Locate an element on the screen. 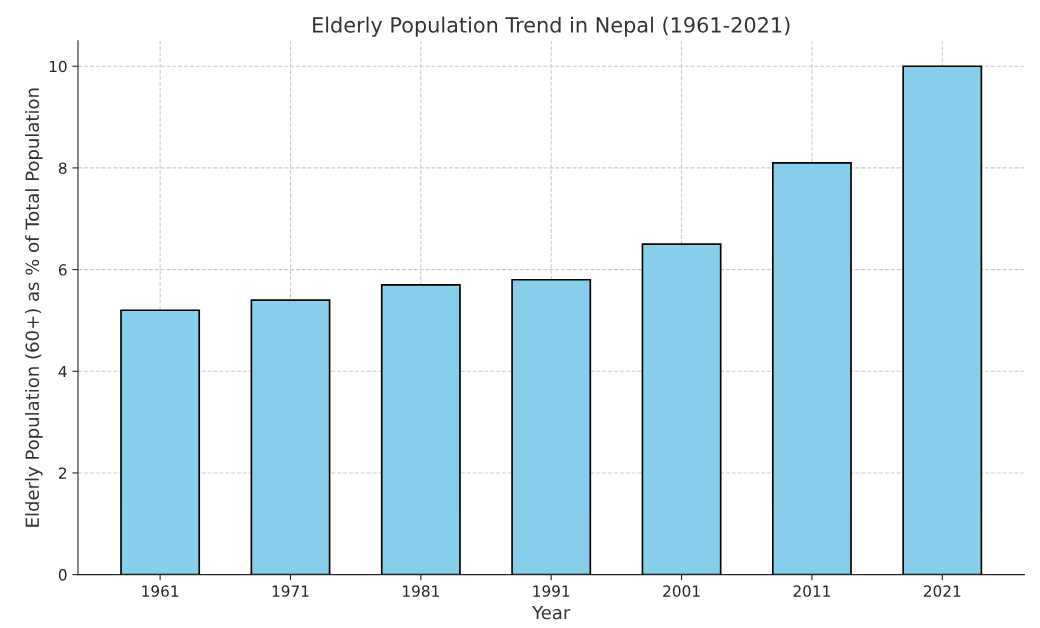 This screenshot has width=1040, height=628. chart-title: Elderly Population Trend in Nepal (1961-2021) is located at coordinates (551, 26).